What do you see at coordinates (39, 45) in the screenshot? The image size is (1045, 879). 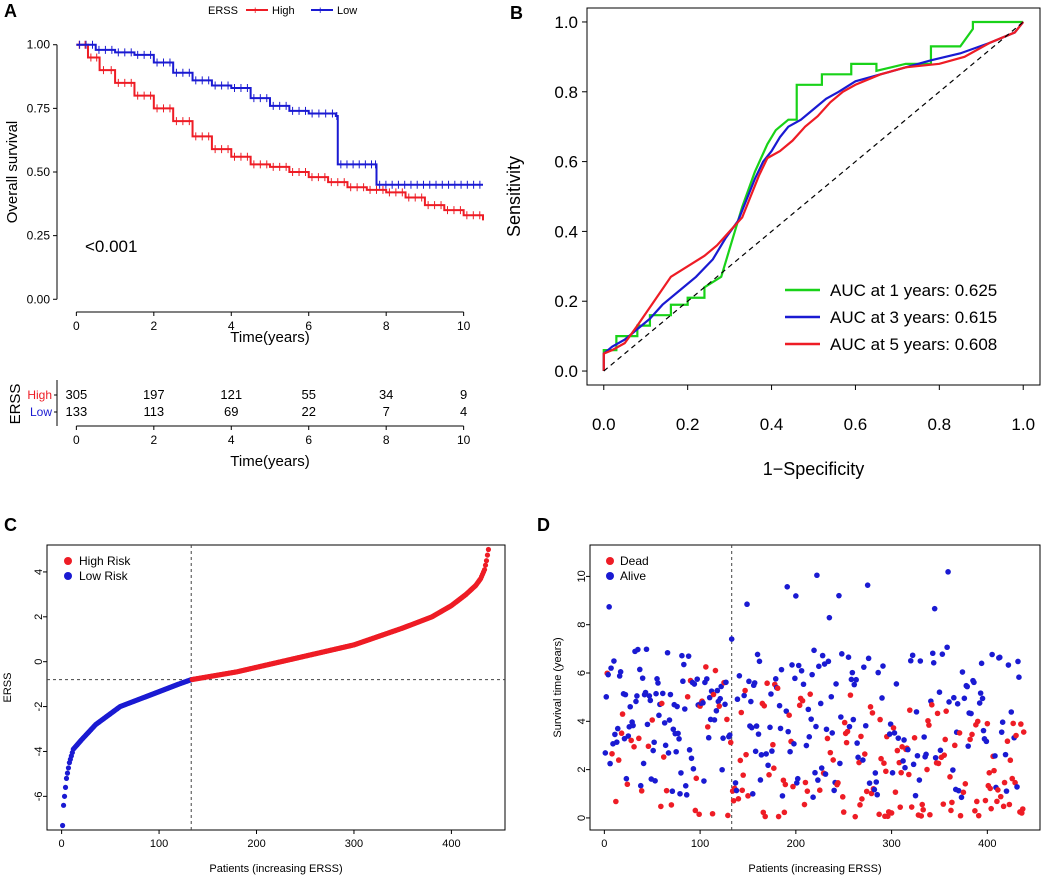 I see `y-tick-label: 1.00` at bounding box center [39, 45].